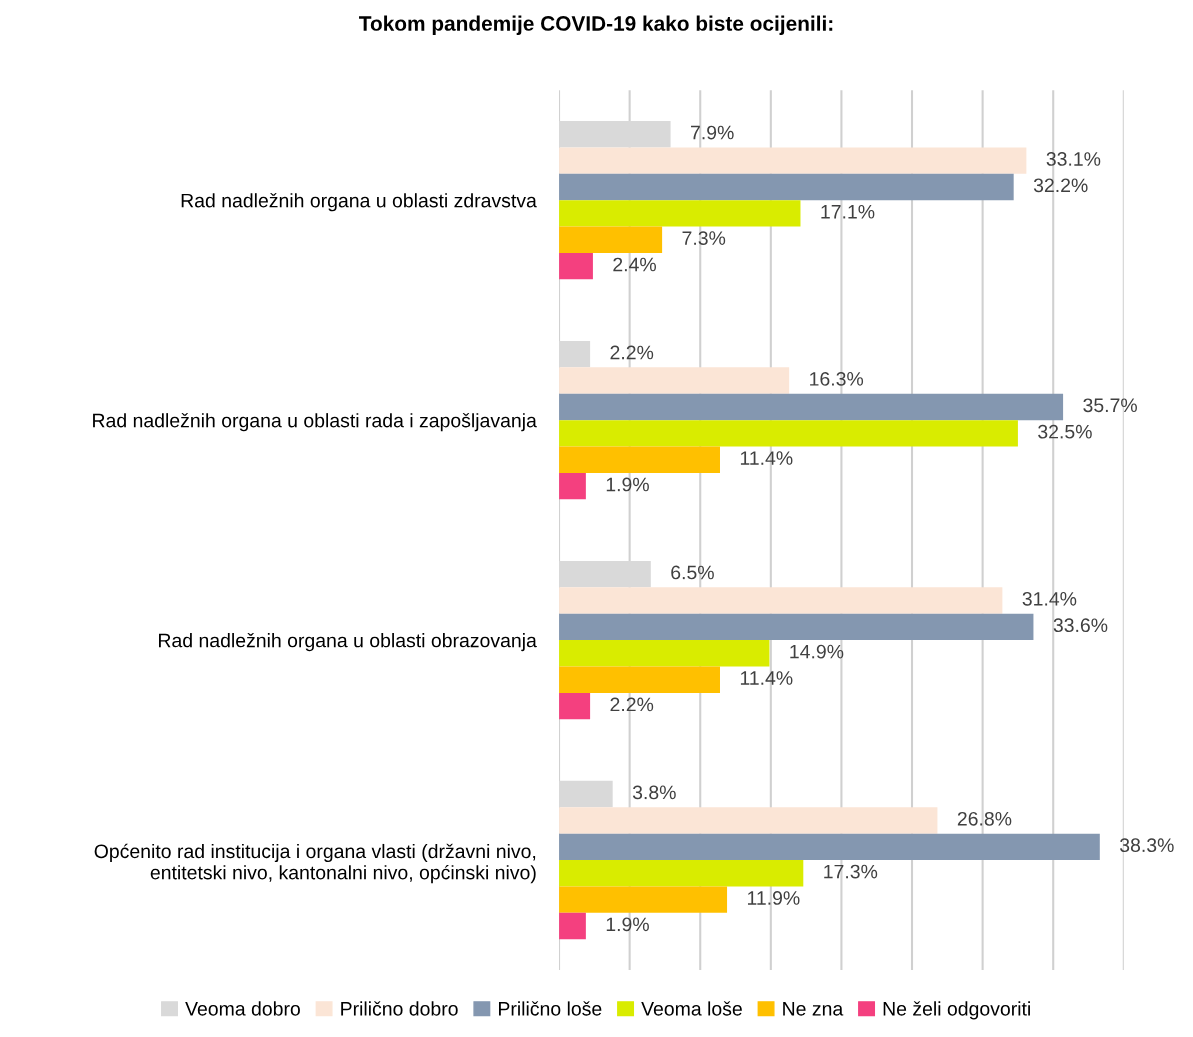 The height and width of the screenshot is (1037, 1193). What do you see at coordinates (315, 863) in the screenshot?
I see `y-tick-label: Općenito rad institucija i organa vlasti (državni nivo, entitetski nivo, kantonalni nivo, općinski nivo)` at bounding box center [315, 863].